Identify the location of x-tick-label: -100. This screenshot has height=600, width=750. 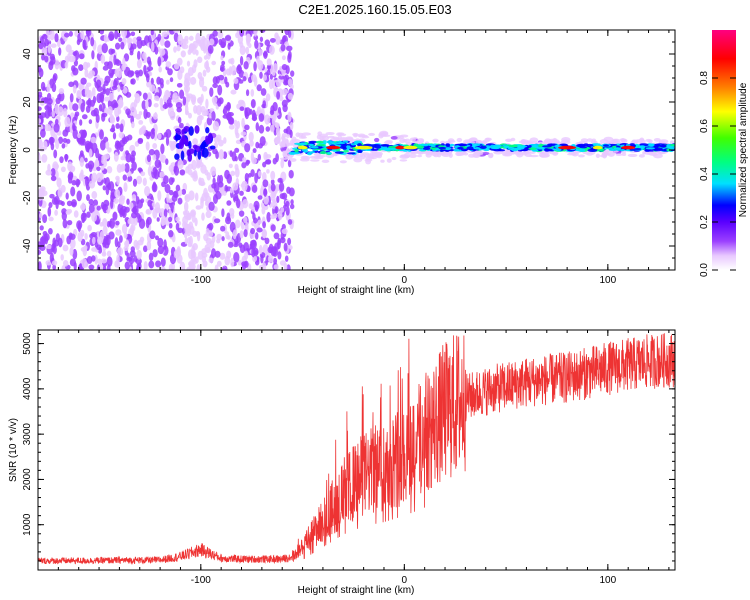
(201, 280).